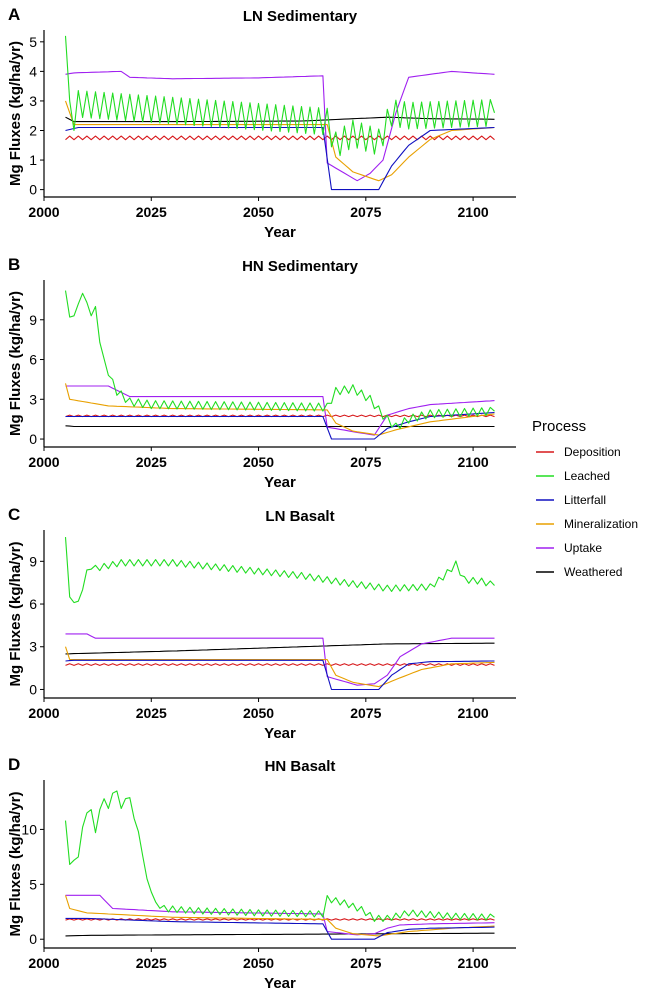  What do you see at coordinates (14, 514) in the screenshot?
I see `panel-letter: C` at bounding box center [14, 514].